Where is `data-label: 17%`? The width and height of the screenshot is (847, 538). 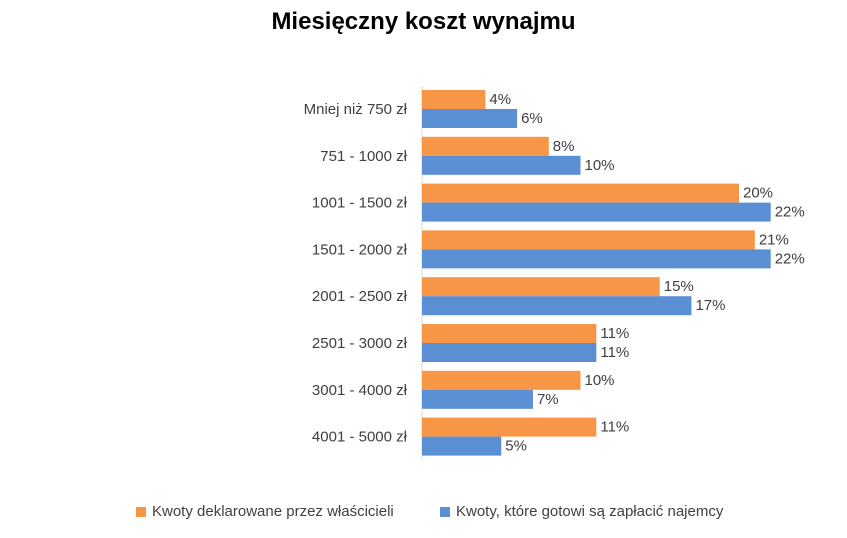 data-label: 17% is located at coordinates (710, 305).